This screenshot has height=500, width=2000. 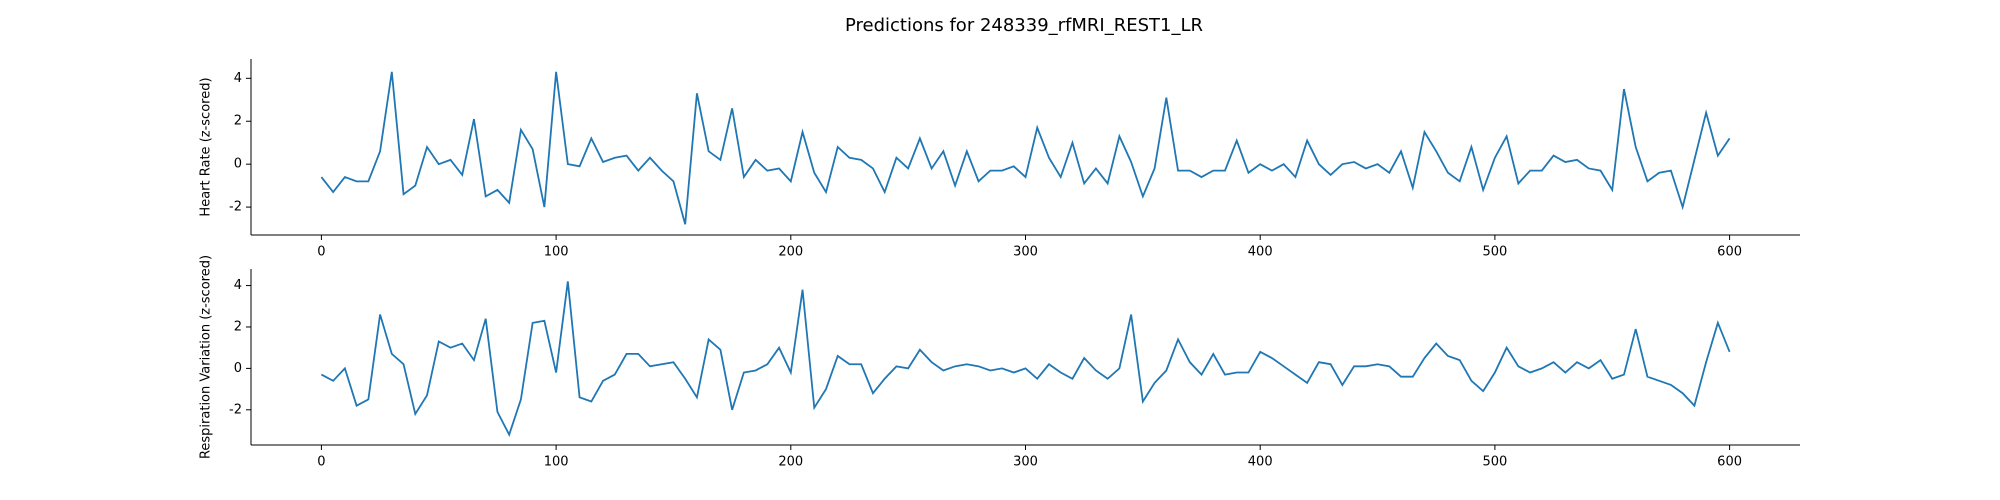 What do you see at coordinates (206, 146) in the screenshot?
I see `y-axis-label: Heart Rate (z-scored)` at bounding box center [206, 146].